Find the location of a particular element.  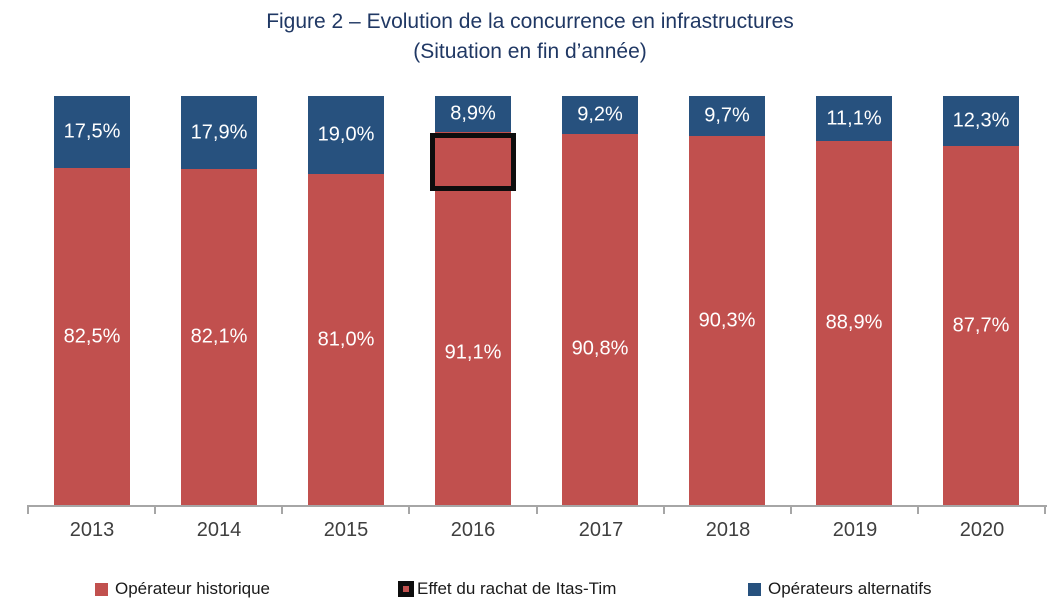

legend-label: Opérateur historique is located at coordinates (192, 588).